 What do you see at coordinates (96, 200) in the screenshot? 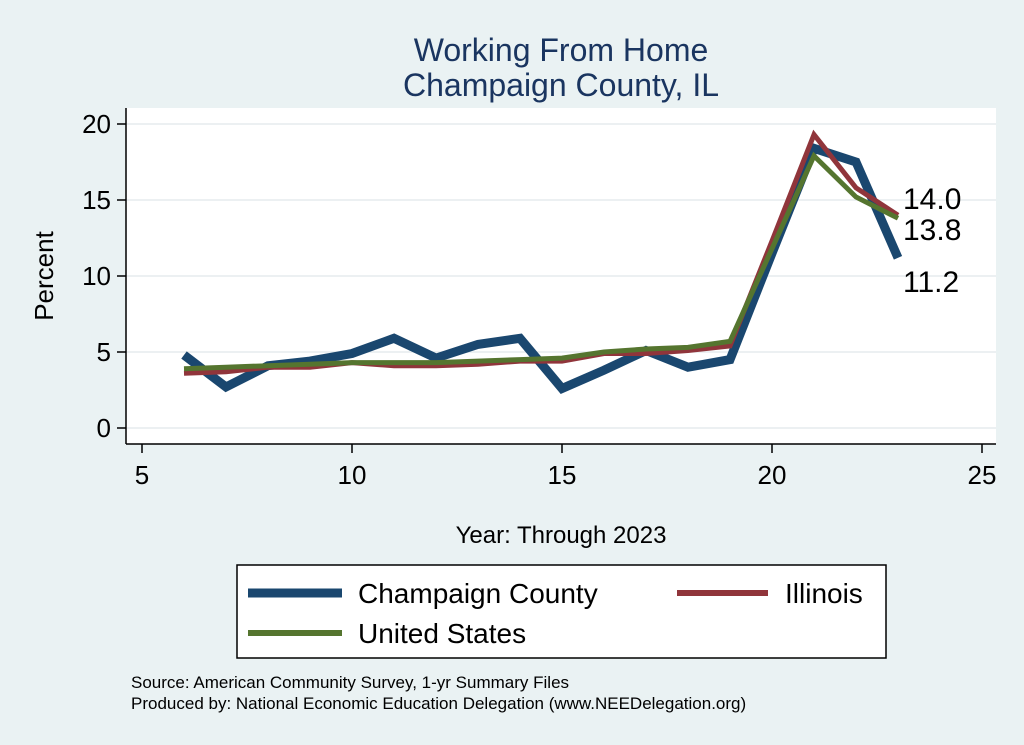
I see `y-tick-label-15: 15` at bounding box center [96, 200].